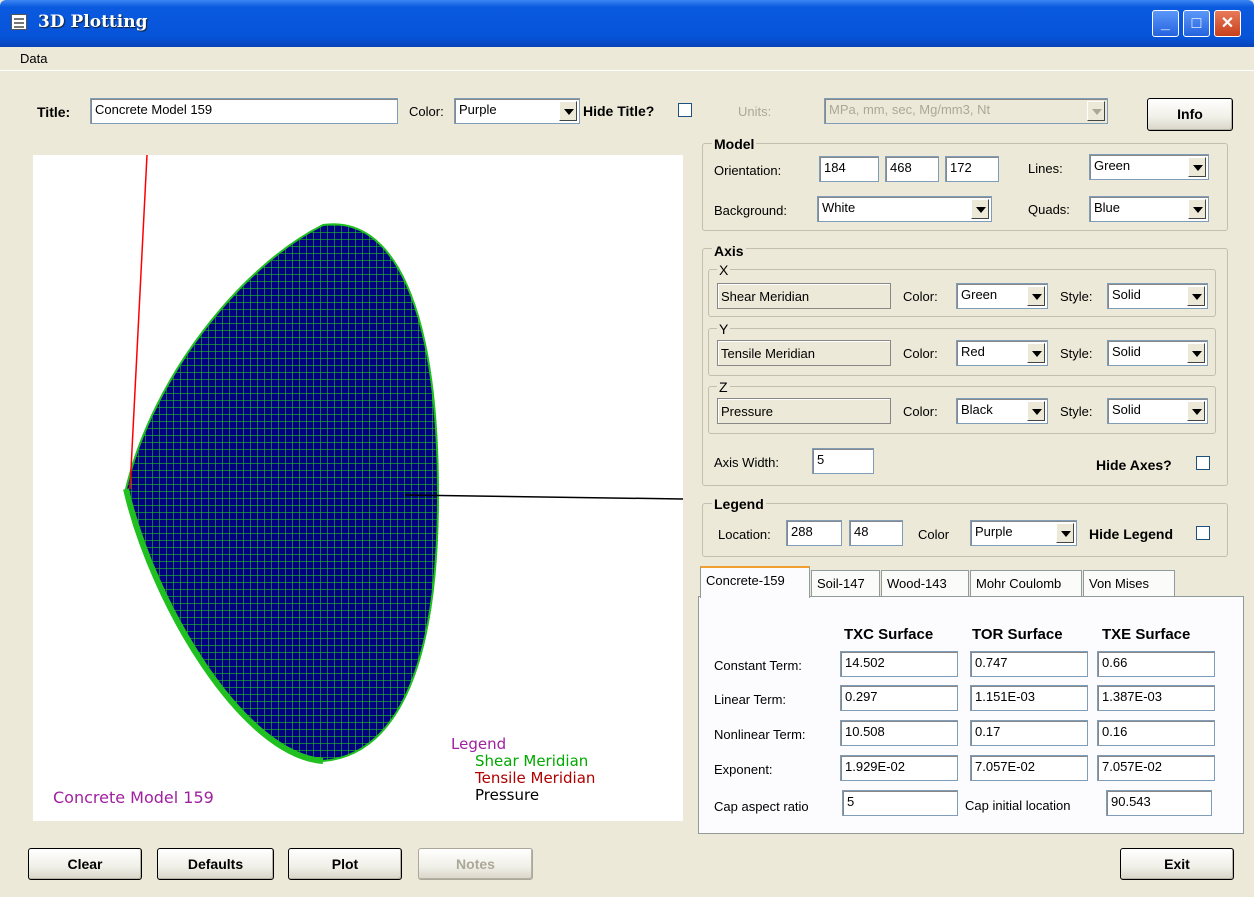 The width and height of the screenshot is (1254, 897). Describe the element at coordinates (1029, 733) in the screenshot. I see `nonlinear-tor-input: 0.17` at that location.